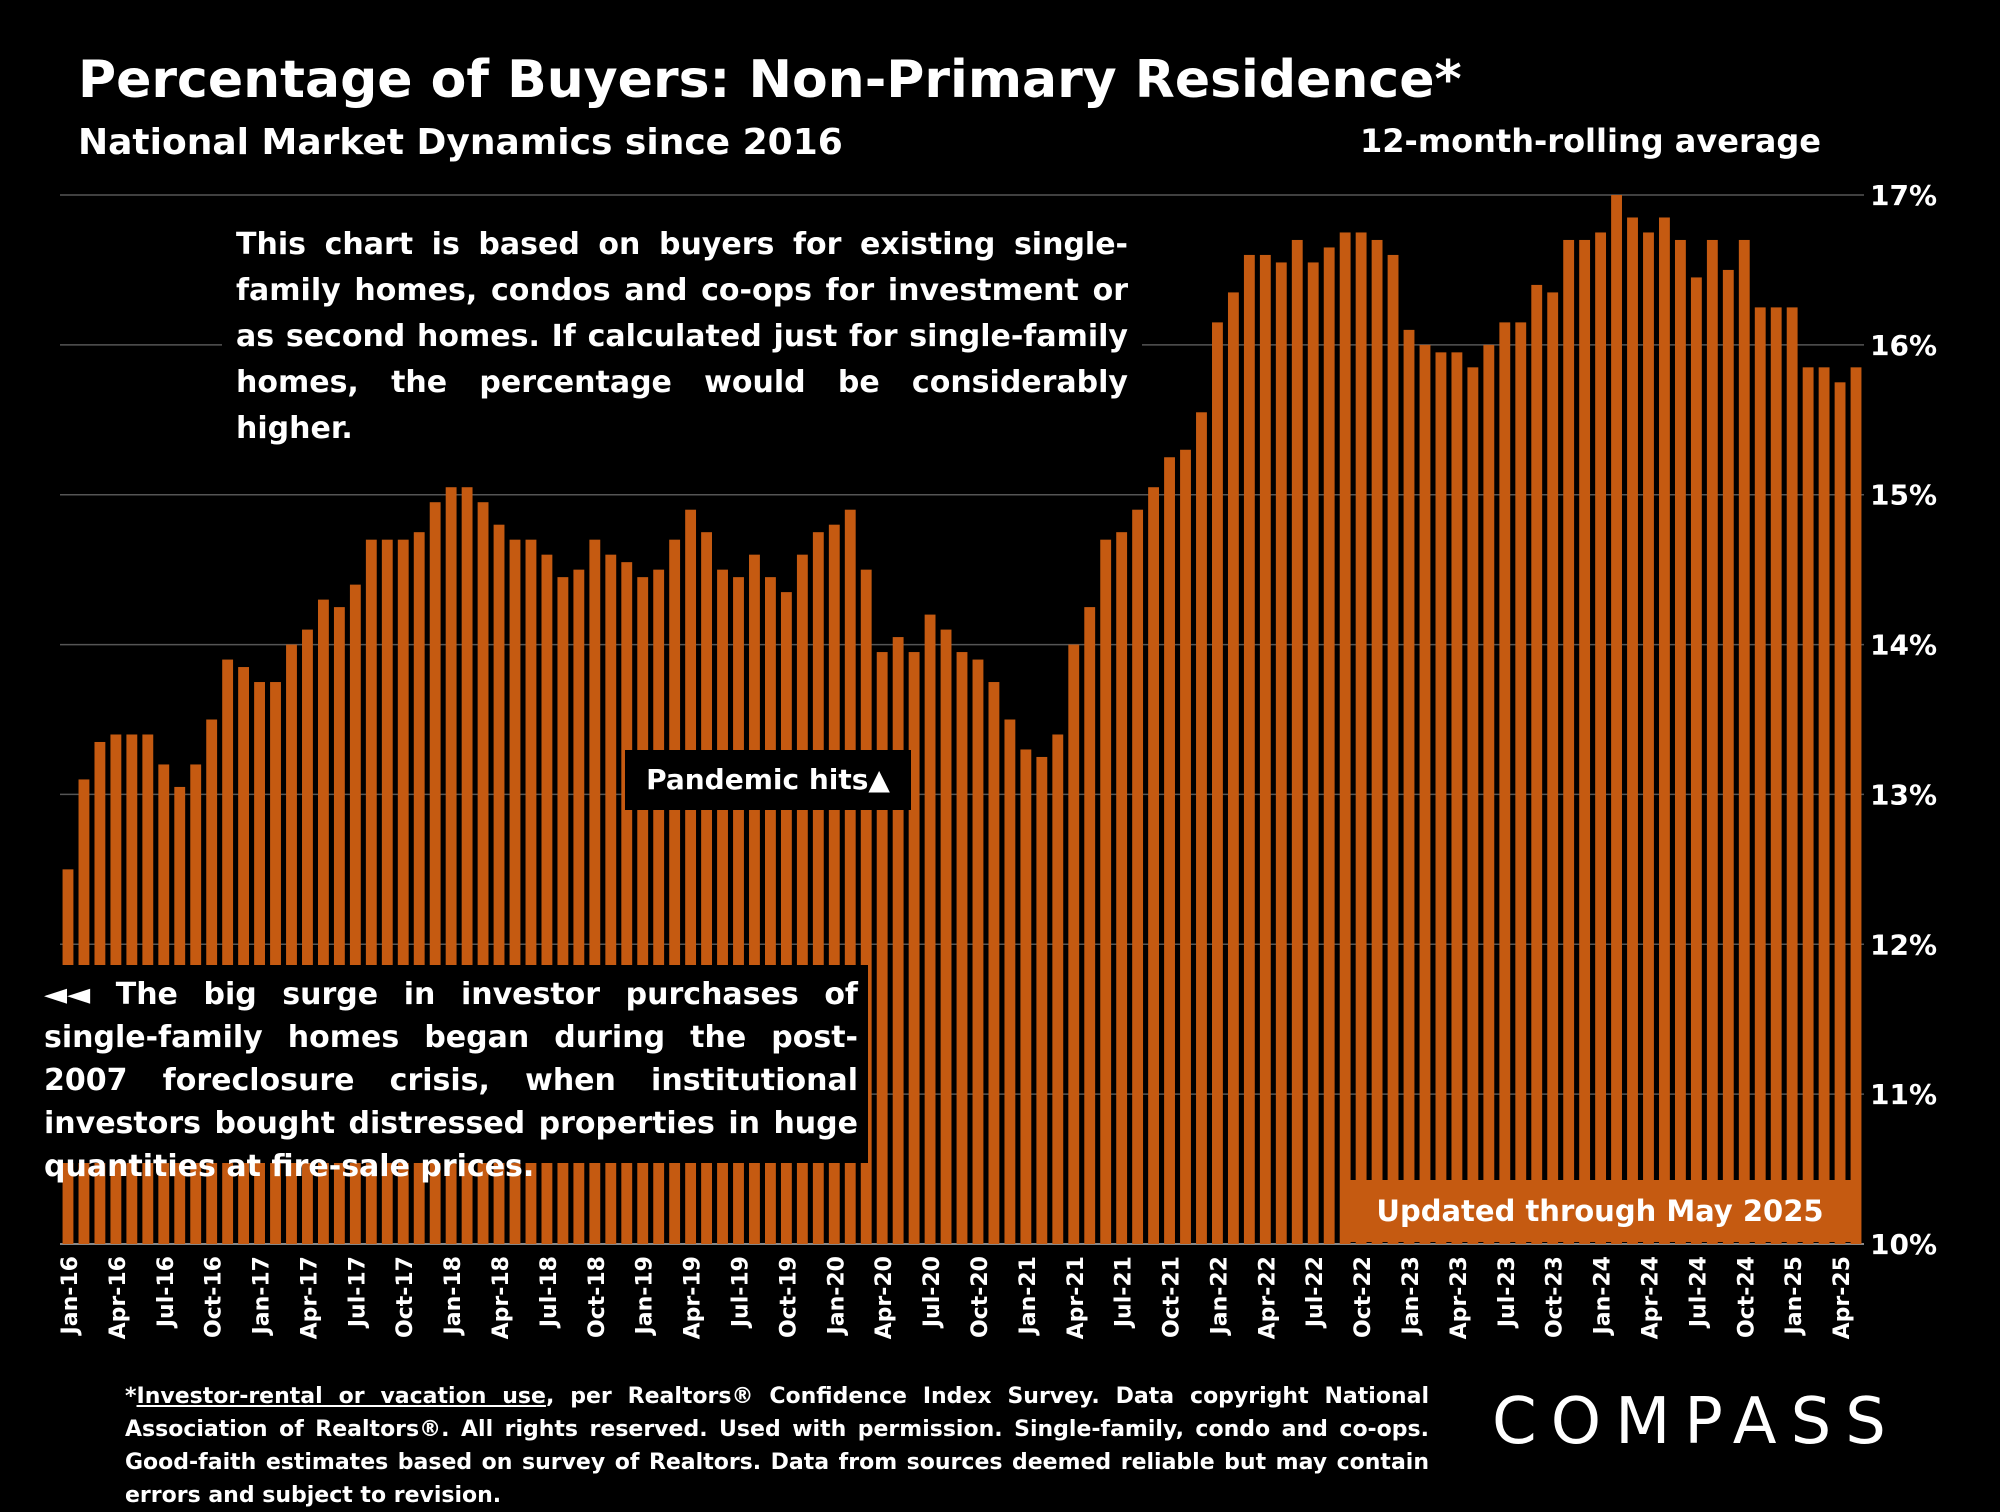  I want to click on x-tick-label: Apr-21, so click(1076, 1297).